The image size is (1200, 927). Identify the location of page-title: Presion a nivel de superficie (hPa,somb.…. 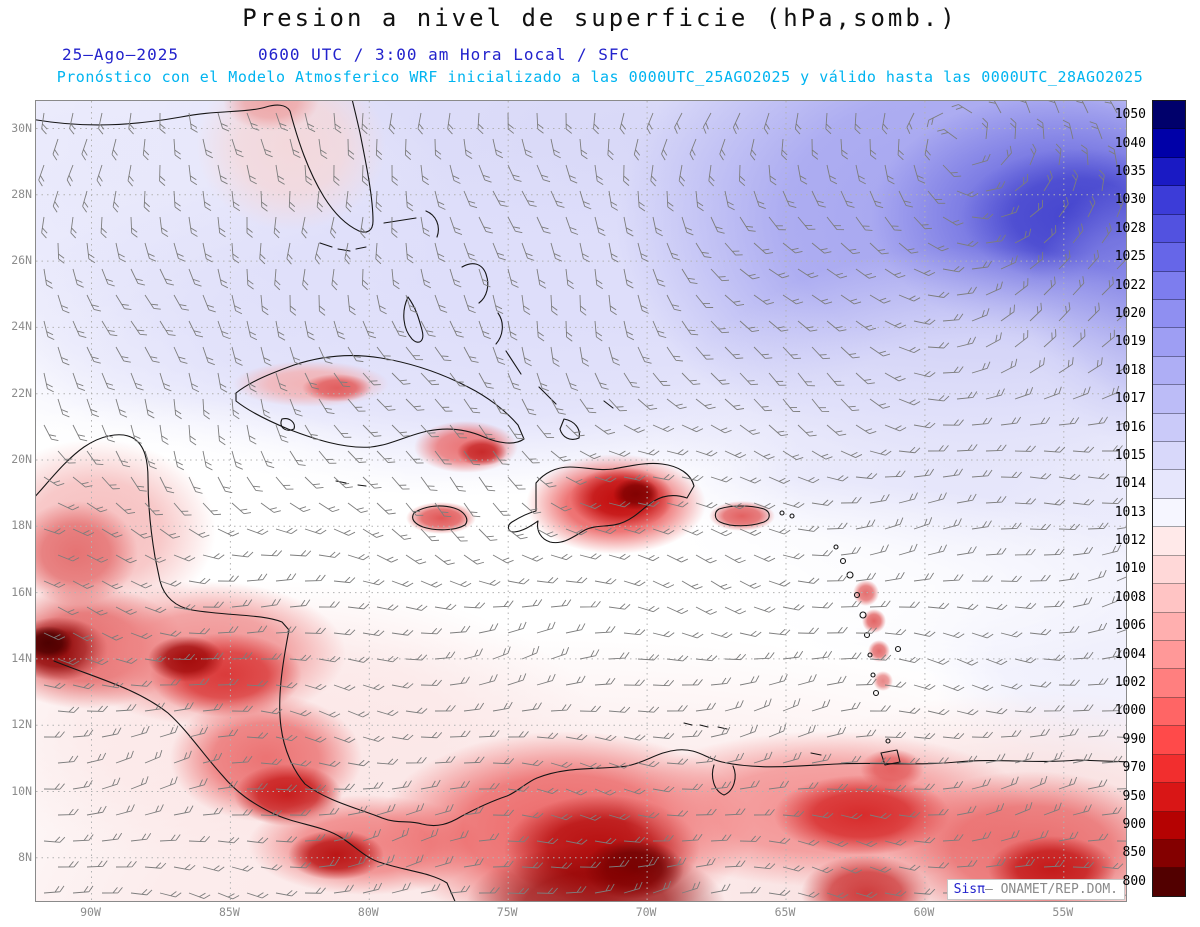
(600, 18).